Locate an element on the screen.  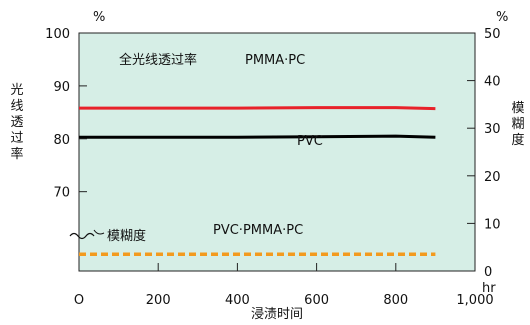
right-axis-title: 模糊度 is located at coordinates (517, 124).